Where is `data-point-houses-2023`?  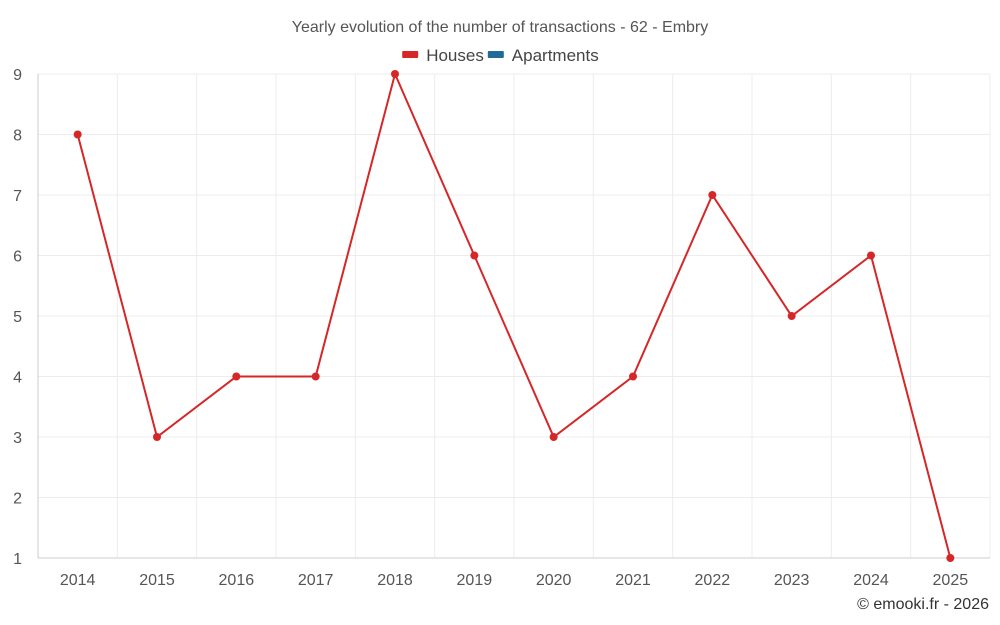
data-point-houses-2023 is located at coordinates (791, 316).